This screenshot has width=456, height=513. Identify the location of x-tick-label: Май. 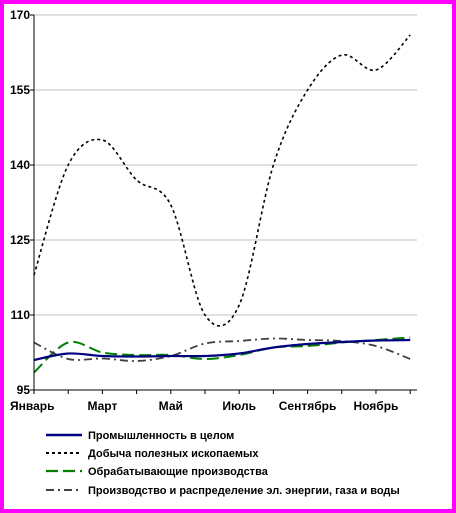
(171, 406).